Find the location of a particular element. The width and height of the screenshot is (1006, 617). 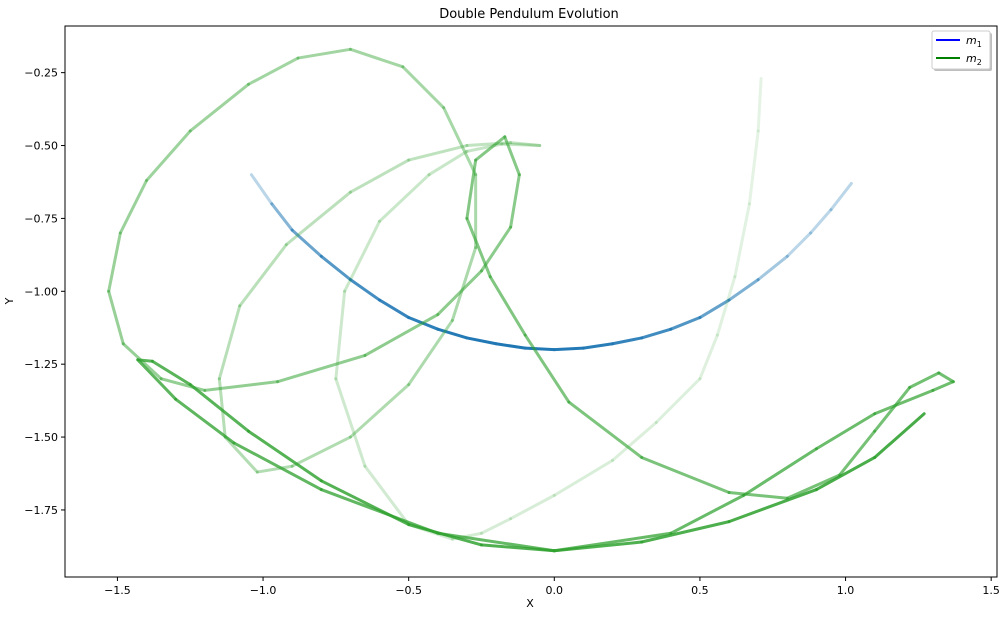

x-tick-label: 1.0 is located at coordinates (846, 590).